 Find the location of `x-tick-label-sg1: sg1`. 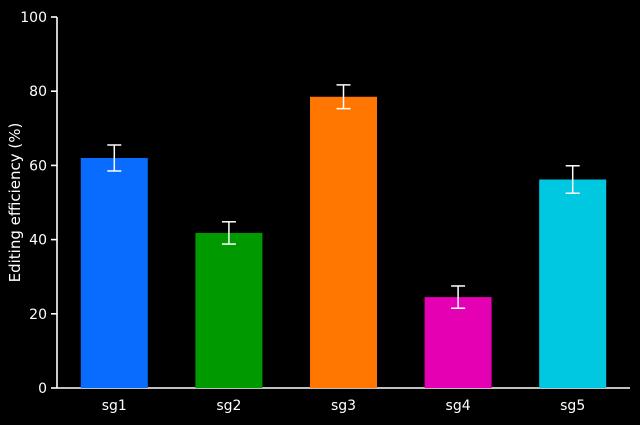

x-tick-label-sg1: sg1 is located at coordinates (114, 406).